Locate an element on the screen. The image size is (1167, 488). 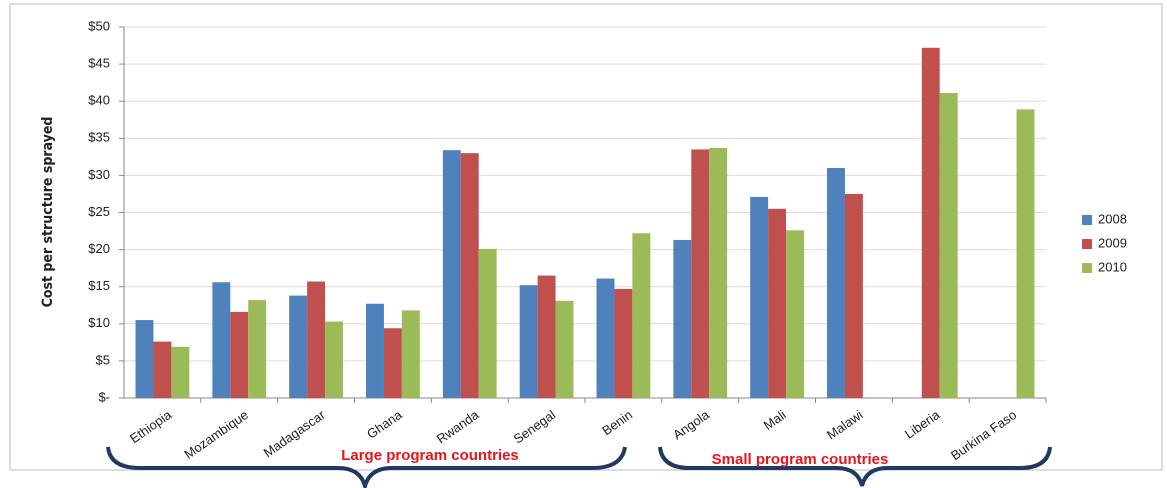
y-tick-label: $20 is located at coordinates (99, 248).